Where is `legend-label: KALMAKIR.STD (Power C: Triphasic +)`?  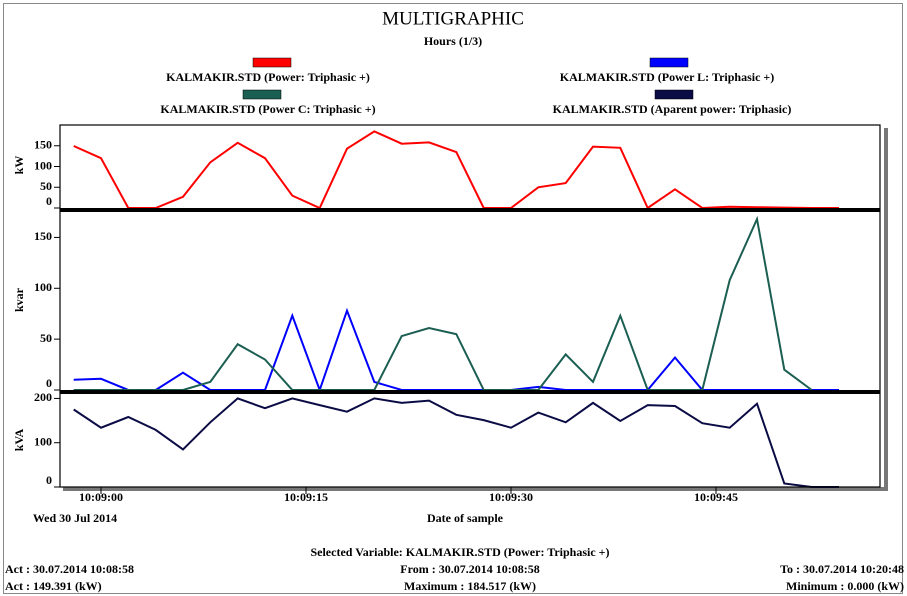 legend-label: KALMAKIR.STD (Power C: Triphasic +) is located at coordinates (267, 109).